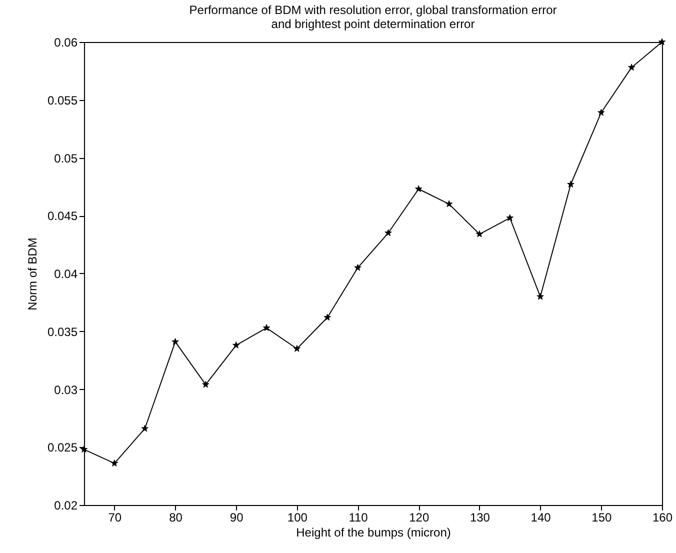 The image size is (676, 553). Describe the element at coordinates (419, 517) in the screenshot. I see `x-tick-label: 120` at that location.